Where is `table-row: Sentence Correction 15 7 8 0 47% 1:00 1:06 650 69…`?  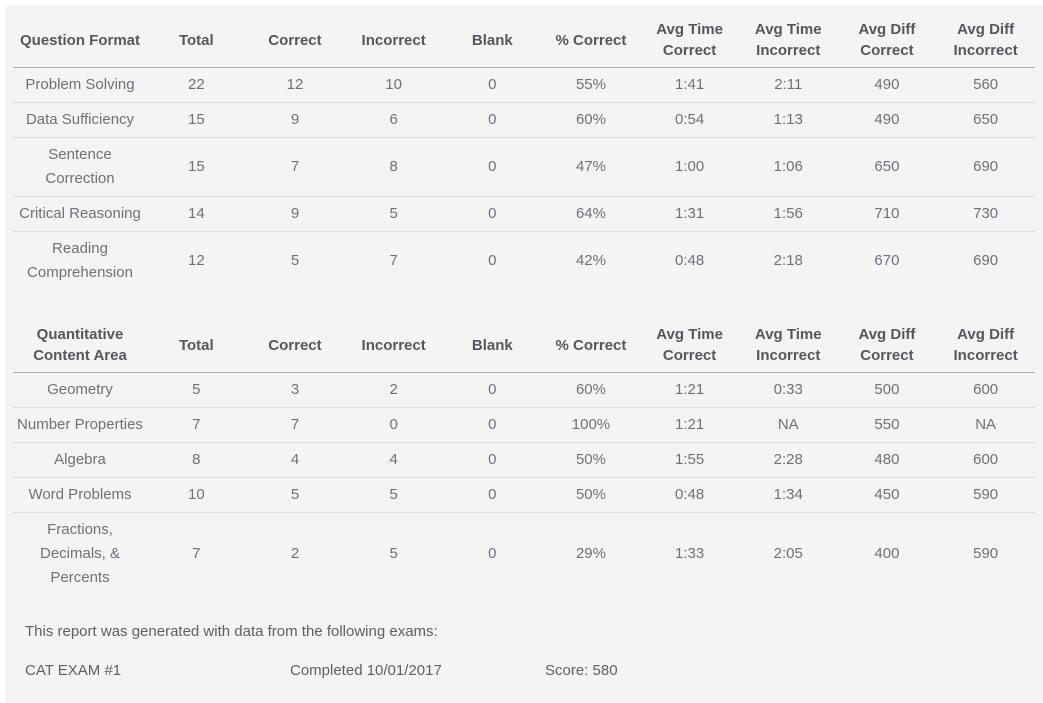 table-row: Sentence Correction 15 7 8 0 47% 1:00 1:06 650 69… is located at coordinates (524, 167).